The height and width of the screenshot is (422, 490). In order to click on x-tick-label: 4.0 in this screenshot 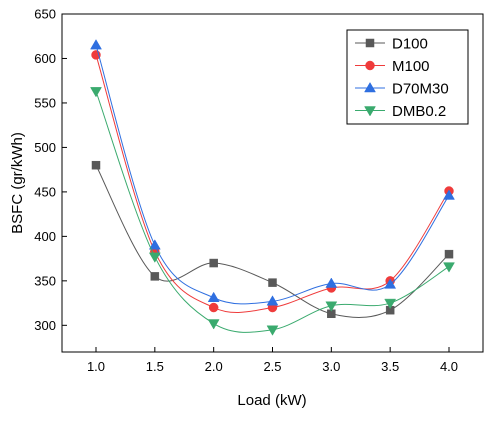, I will do `click(449, 366)`.